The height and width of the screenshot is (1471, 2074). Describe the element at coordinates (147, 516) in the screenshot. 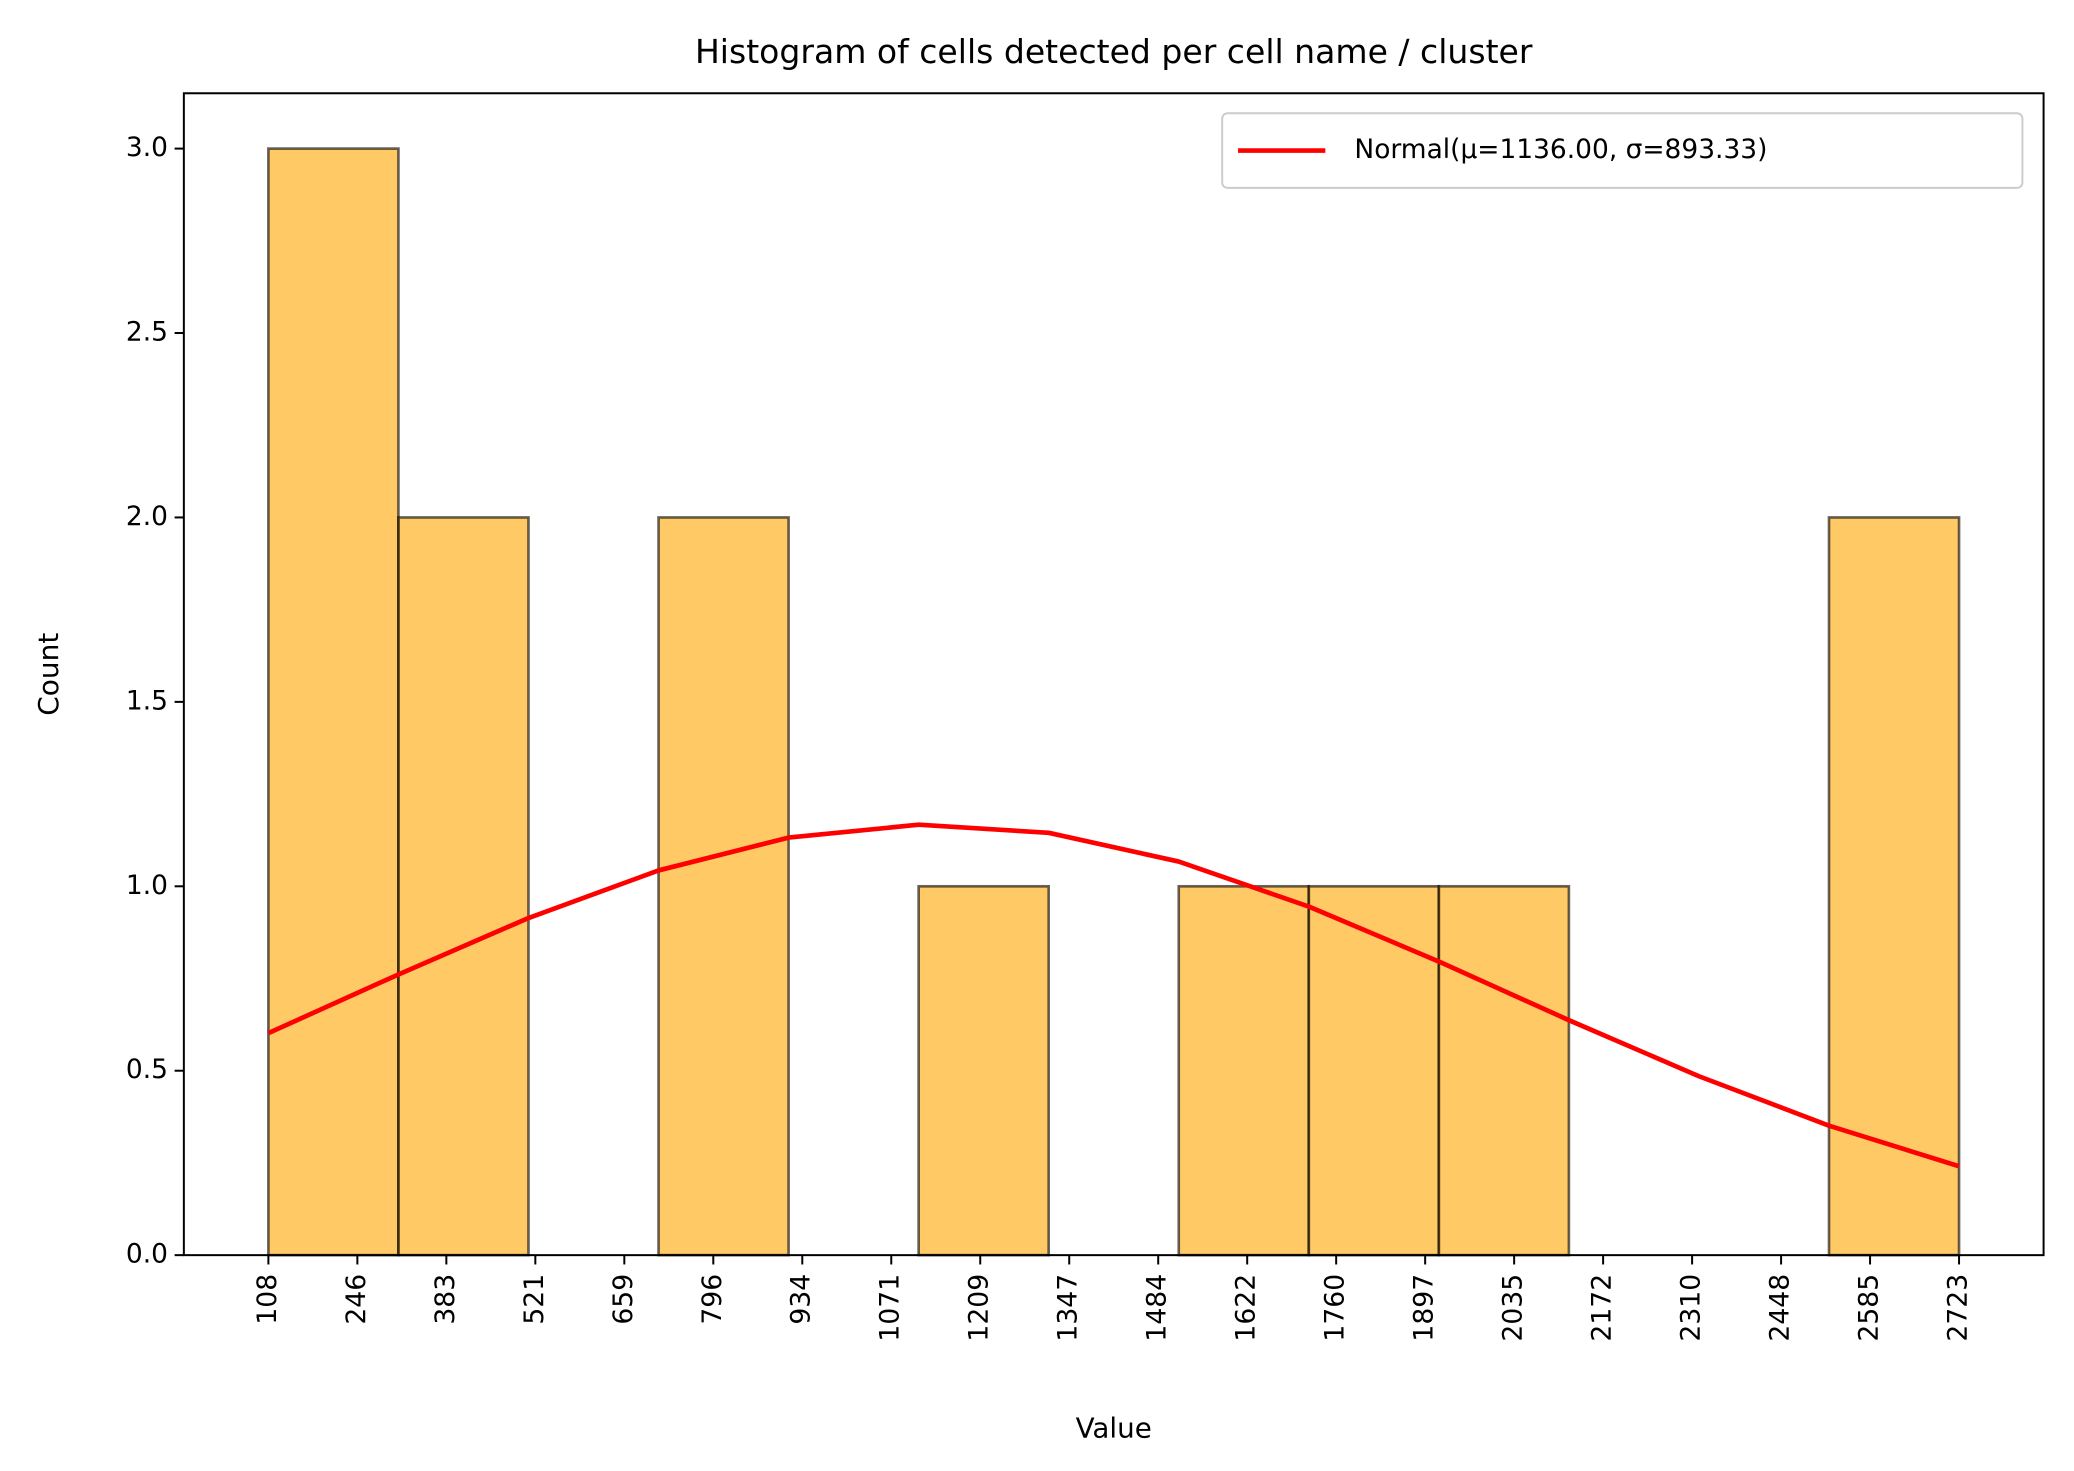

I see `y-tick-label: 2.0` at that location.